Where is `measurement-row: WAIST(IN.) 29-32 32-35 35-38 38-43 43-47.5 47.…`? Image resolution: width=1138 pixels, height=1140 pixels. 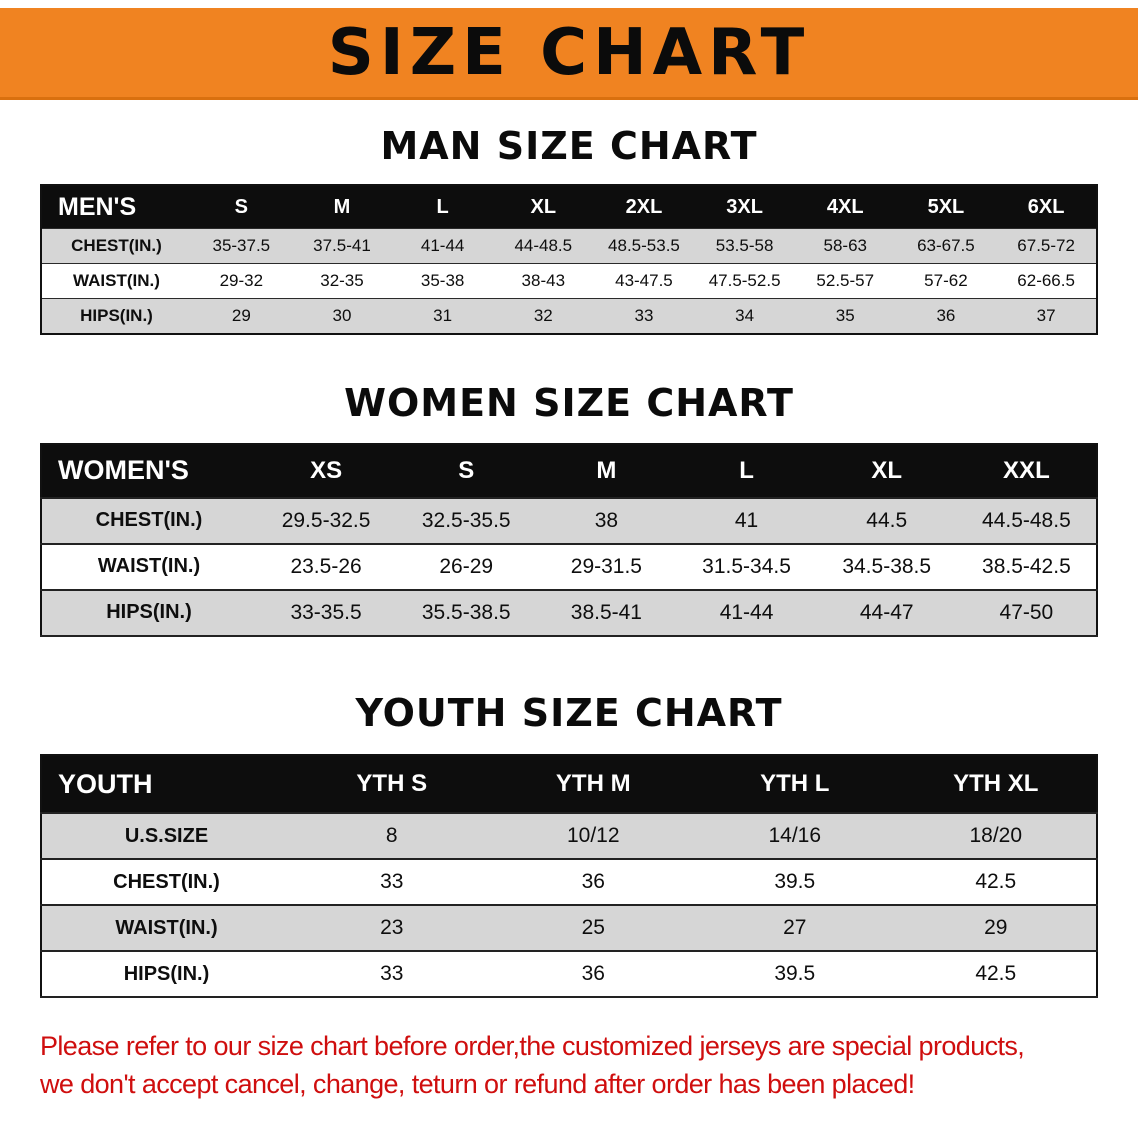
measurement-row: WAIST(IN.) 29-32 32-35 35-38 38-43 43-47.5 47.… is located at coordinates (569, 281).